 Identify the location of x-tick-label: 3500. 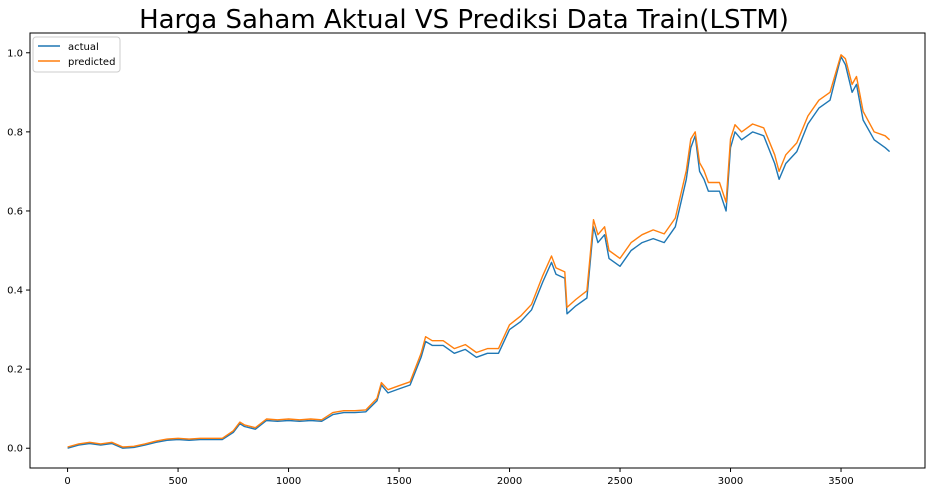
(840, 481).